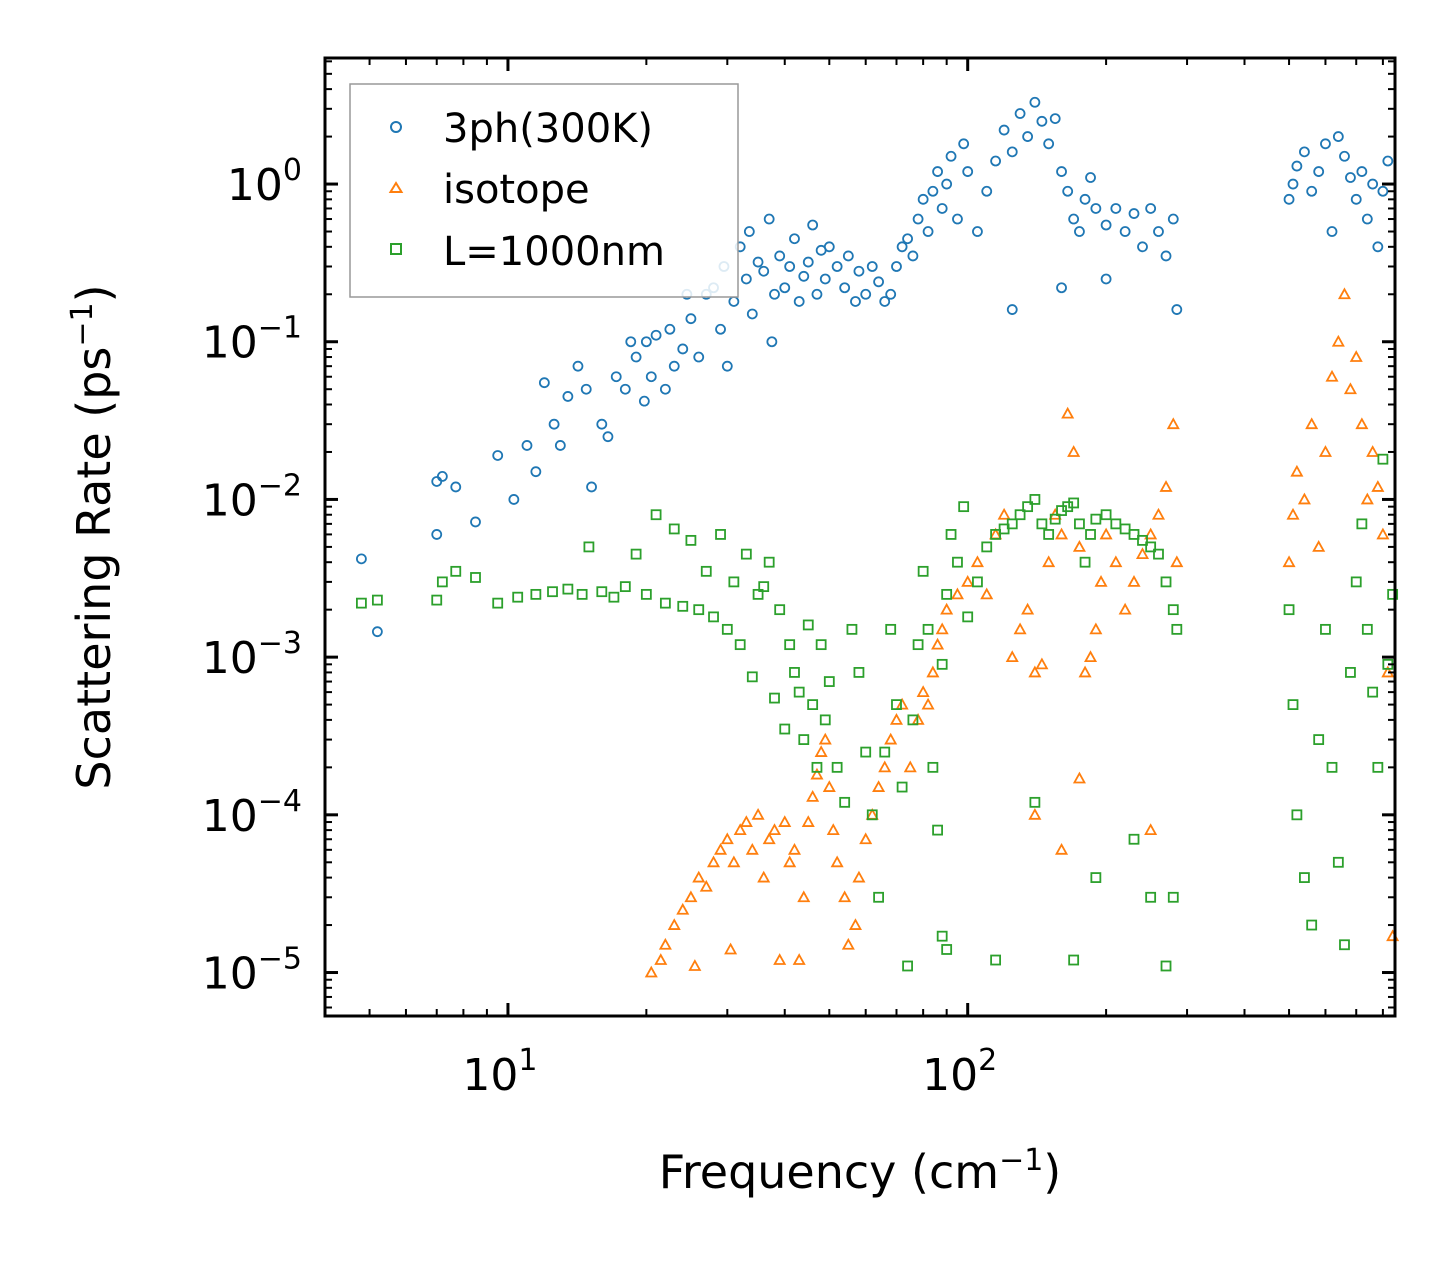  I want to click on y-tick-label: 10⁻³, so click(252, 655).